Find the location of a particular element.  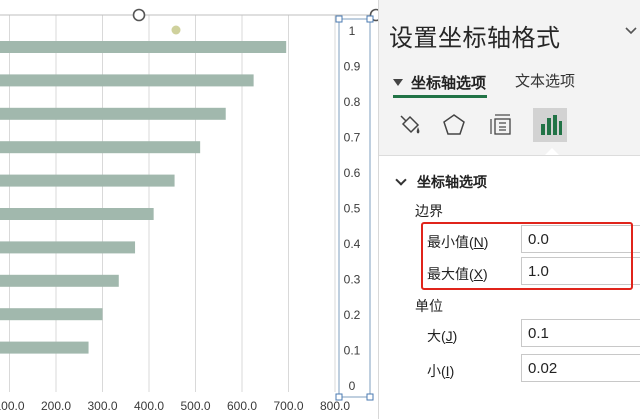

minor-unit-label: 小(I) is located at coordinates (441, 371).